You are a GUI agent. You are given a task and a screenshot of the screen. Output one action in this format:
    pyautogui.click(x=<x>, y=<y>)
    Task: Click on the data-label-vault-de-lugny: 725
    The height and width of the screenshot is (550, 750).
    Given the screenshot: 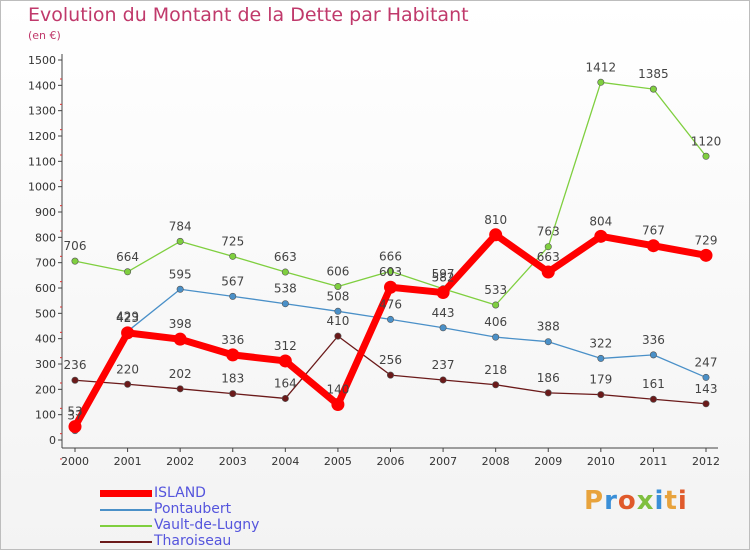 What is the action you would take?
    pyautogui.click(x=232, y=241)
    